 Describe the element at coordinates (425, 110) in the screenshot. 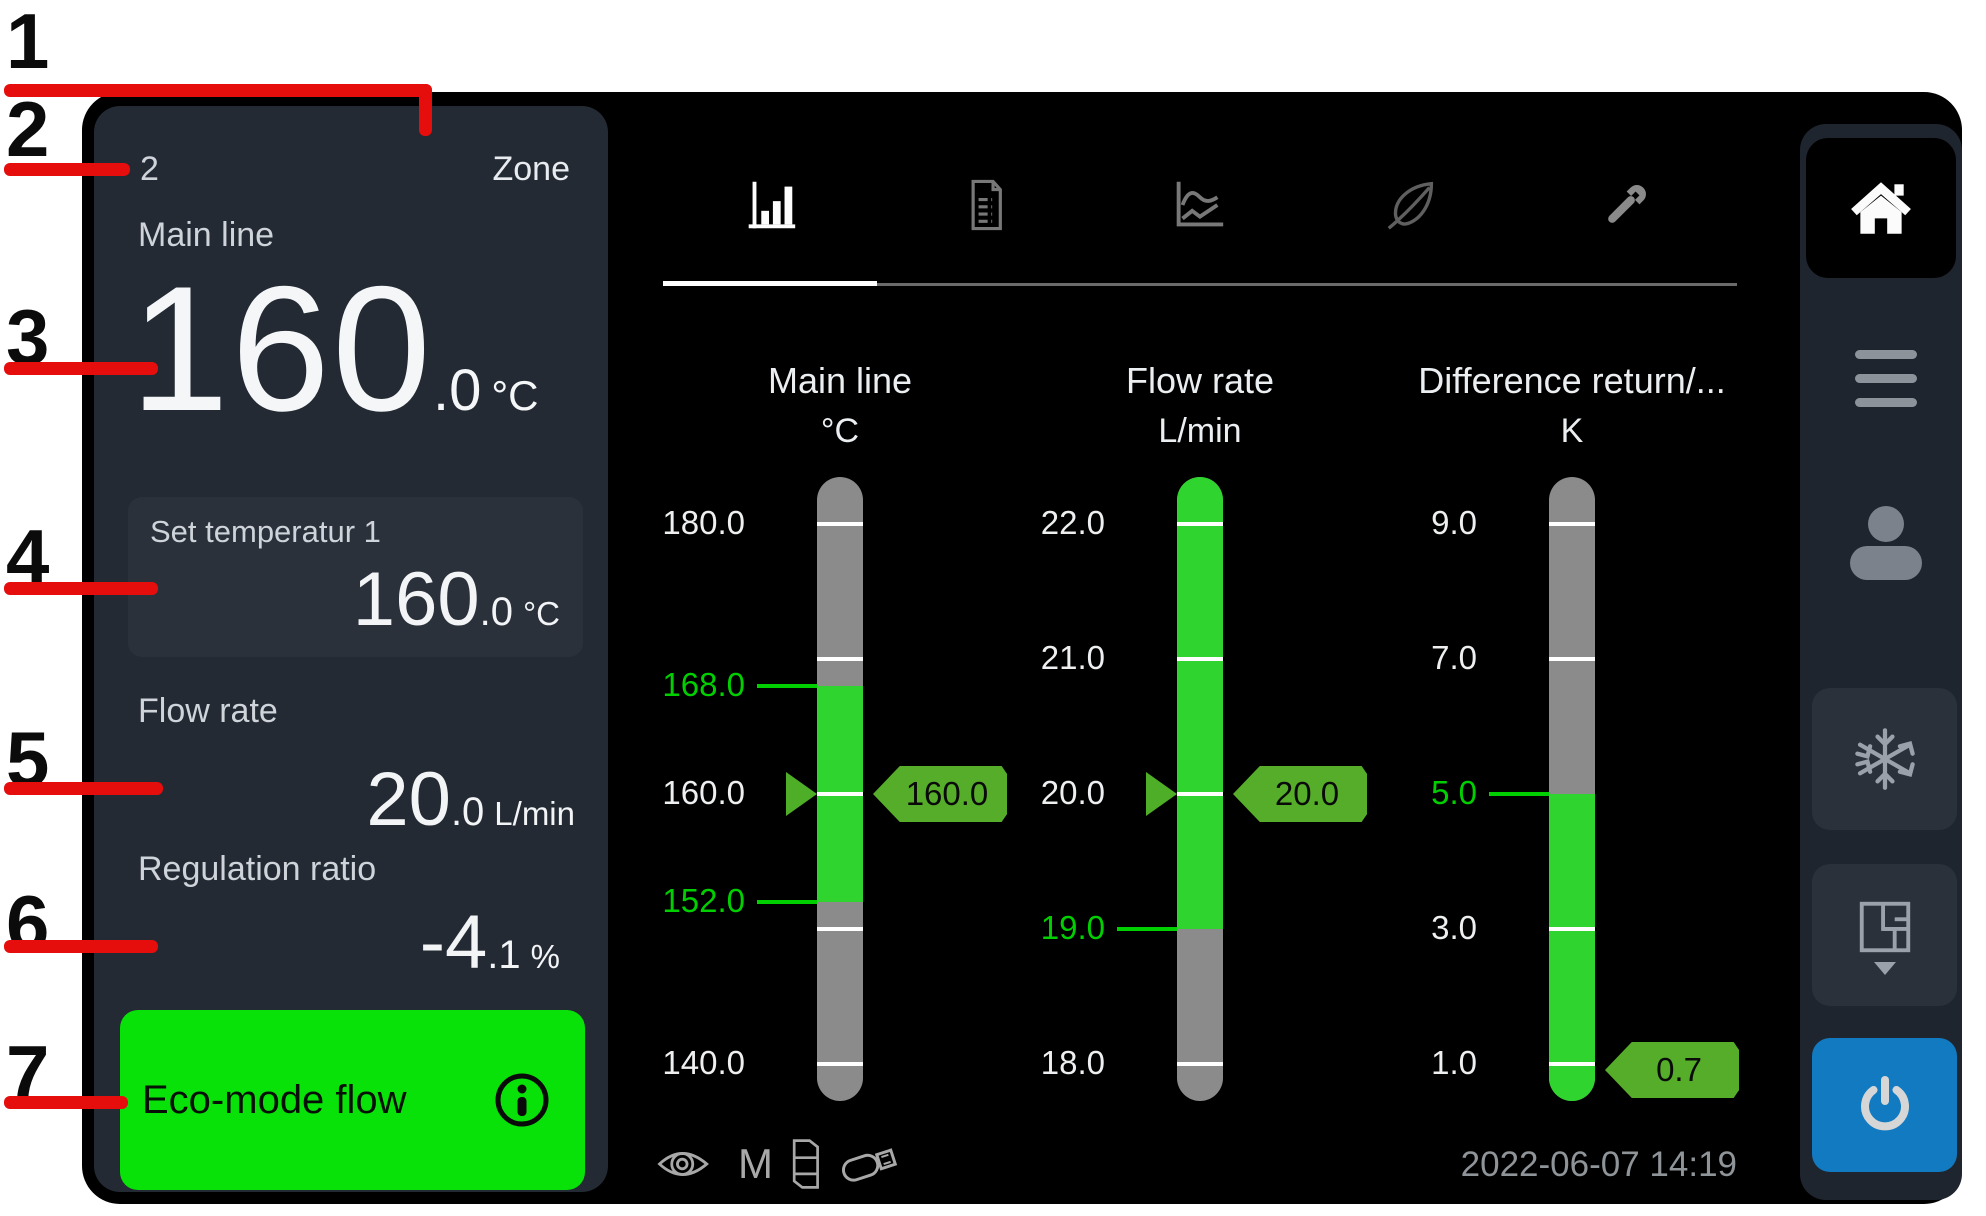

I see `callout-line-1-drop` at that location.